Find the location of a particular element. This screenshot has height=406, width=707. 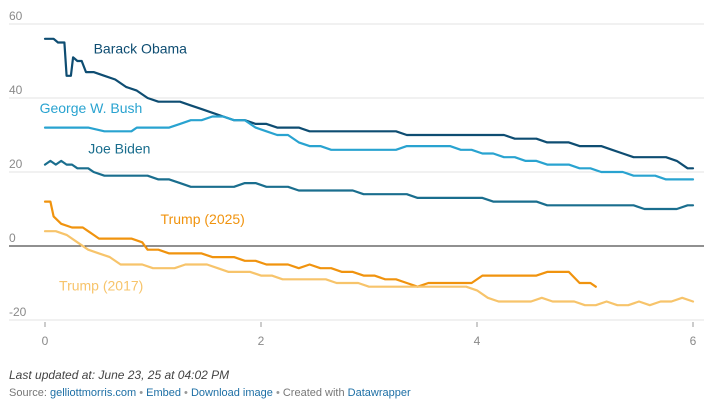

x-tick-label: 0 is located at coordinates (45, 341).